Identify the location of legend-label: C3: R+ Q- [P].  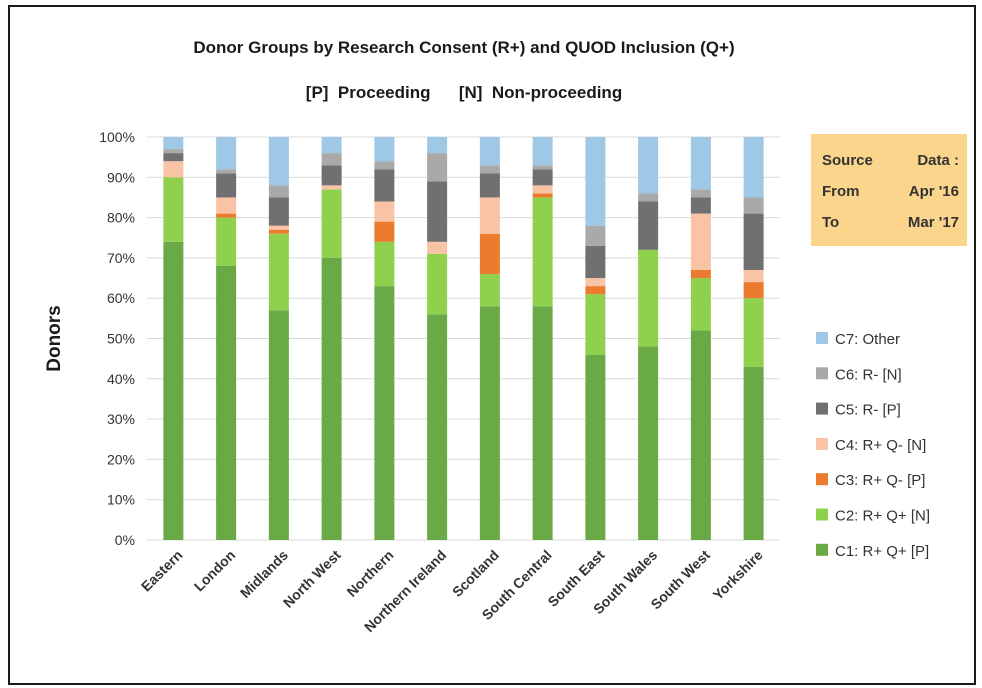
(880, 480).